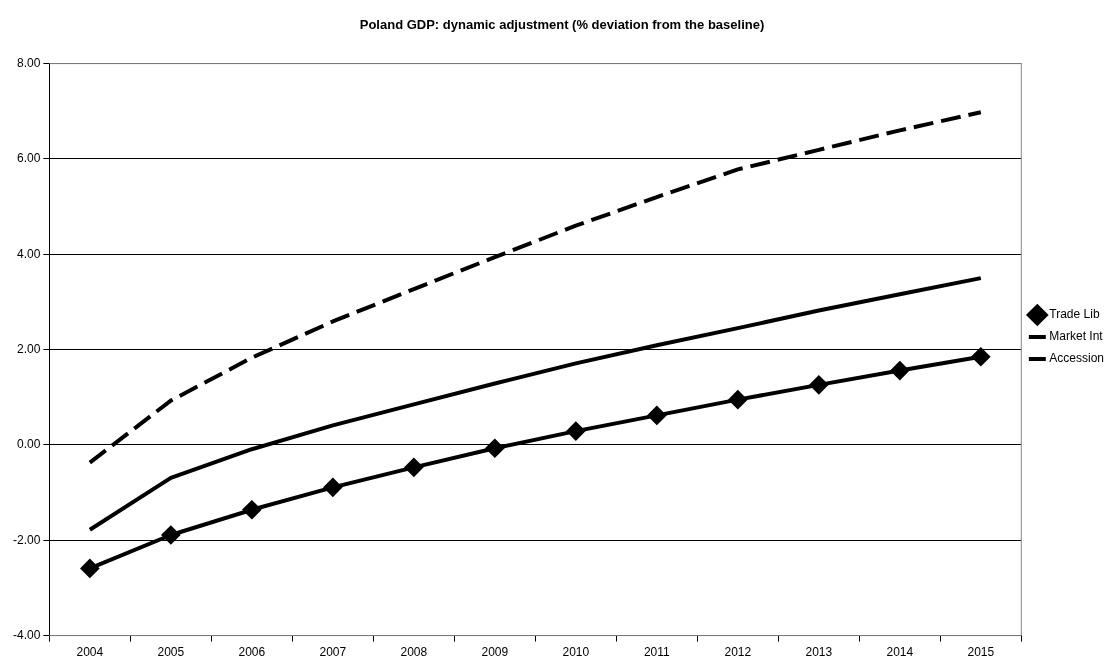 The height and width of the screenshot is (669, 1119). What do you see at coordinates (26, 634) in the screenshot?
I see `y-tick-label: -4.00` at bounding box center [26, 634].